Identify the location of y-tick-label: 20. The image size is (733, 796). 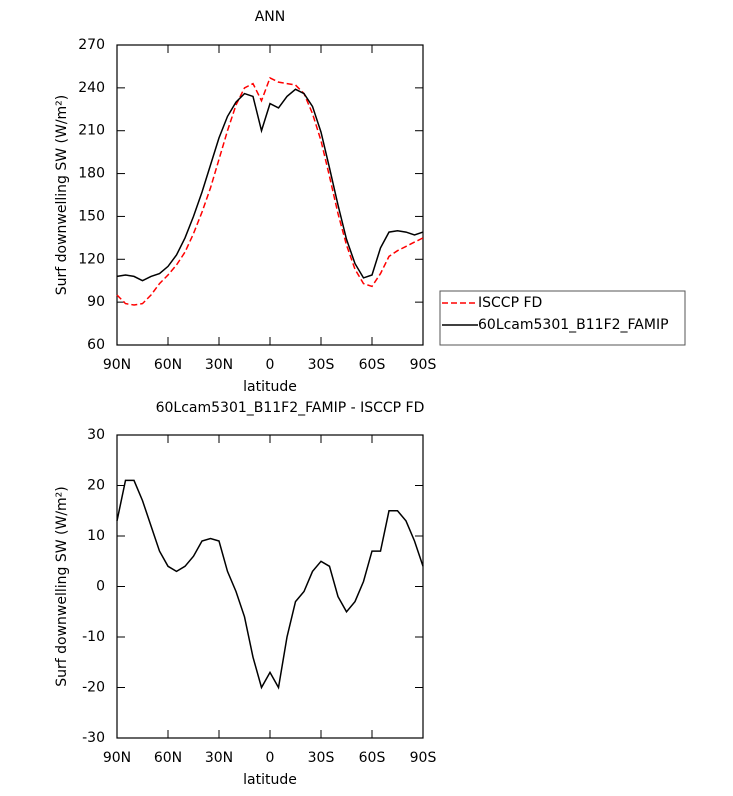
(96, 486).